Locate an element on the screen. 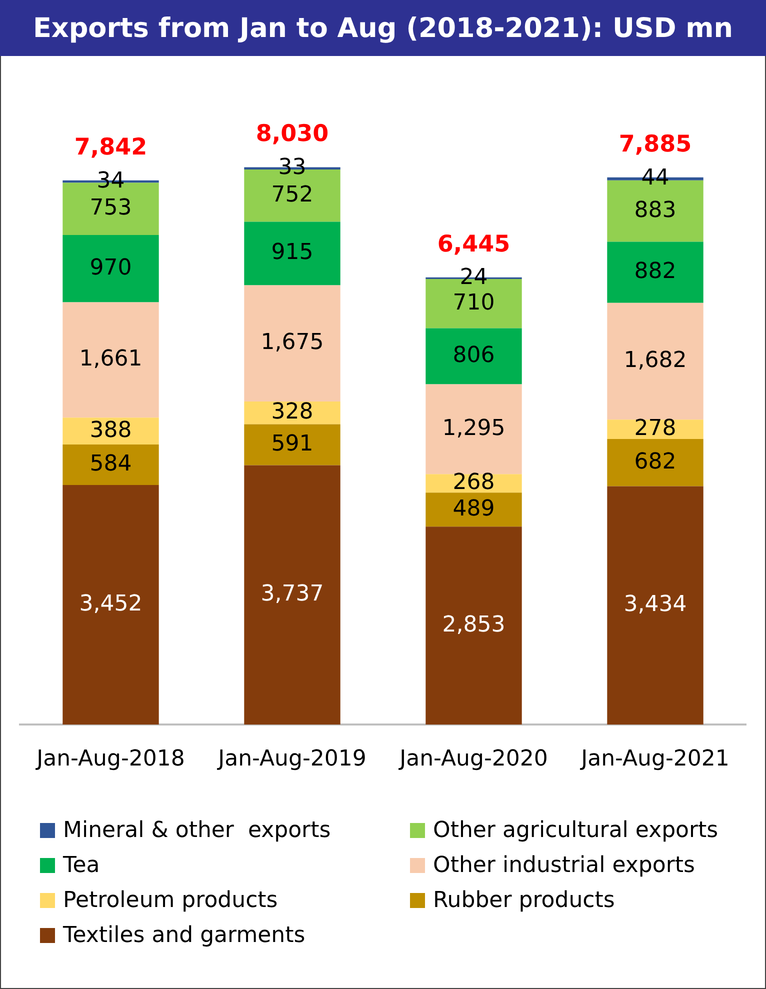 This screenshot has width=766, height=989. data-label: 1,675 is located at coordinates (292, 343).